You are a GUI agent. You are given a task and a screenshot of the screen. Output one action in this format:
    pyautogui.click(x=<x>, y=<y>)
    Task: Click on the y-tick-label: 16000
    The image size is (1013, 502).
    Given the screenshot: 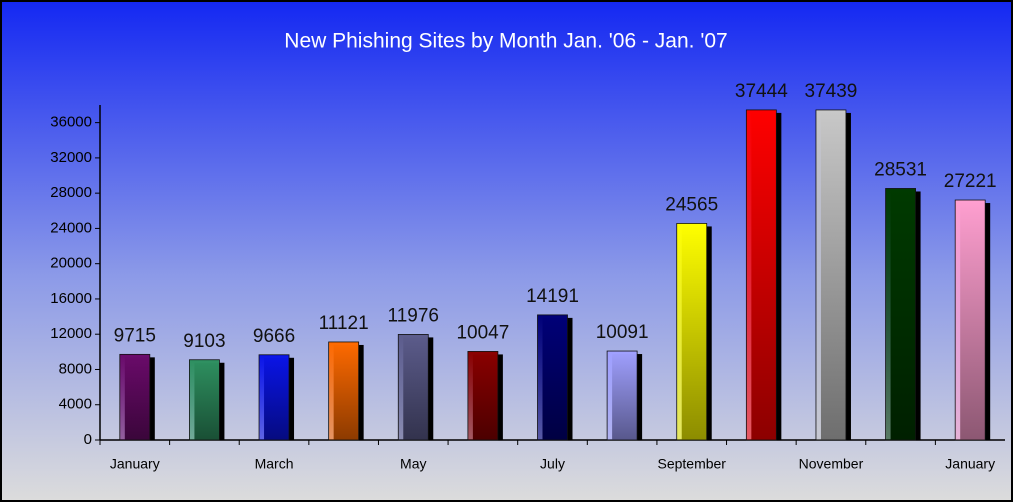 What is the action you would take?
    pyautogui.click(x=71, y=298)
    